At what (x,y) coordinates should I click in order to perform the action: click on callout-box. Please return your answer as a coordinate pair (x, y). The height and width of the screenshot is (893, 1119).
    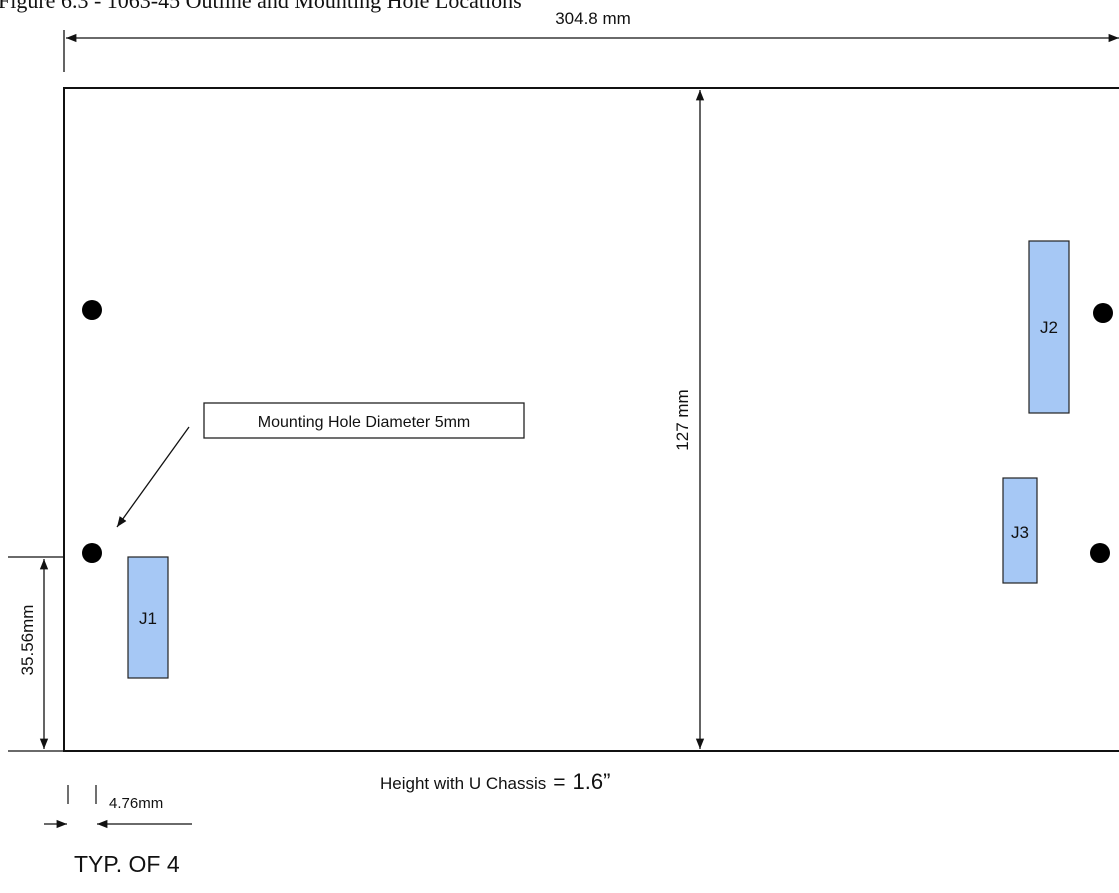
    Looking at the image, I should click on (364, 420).